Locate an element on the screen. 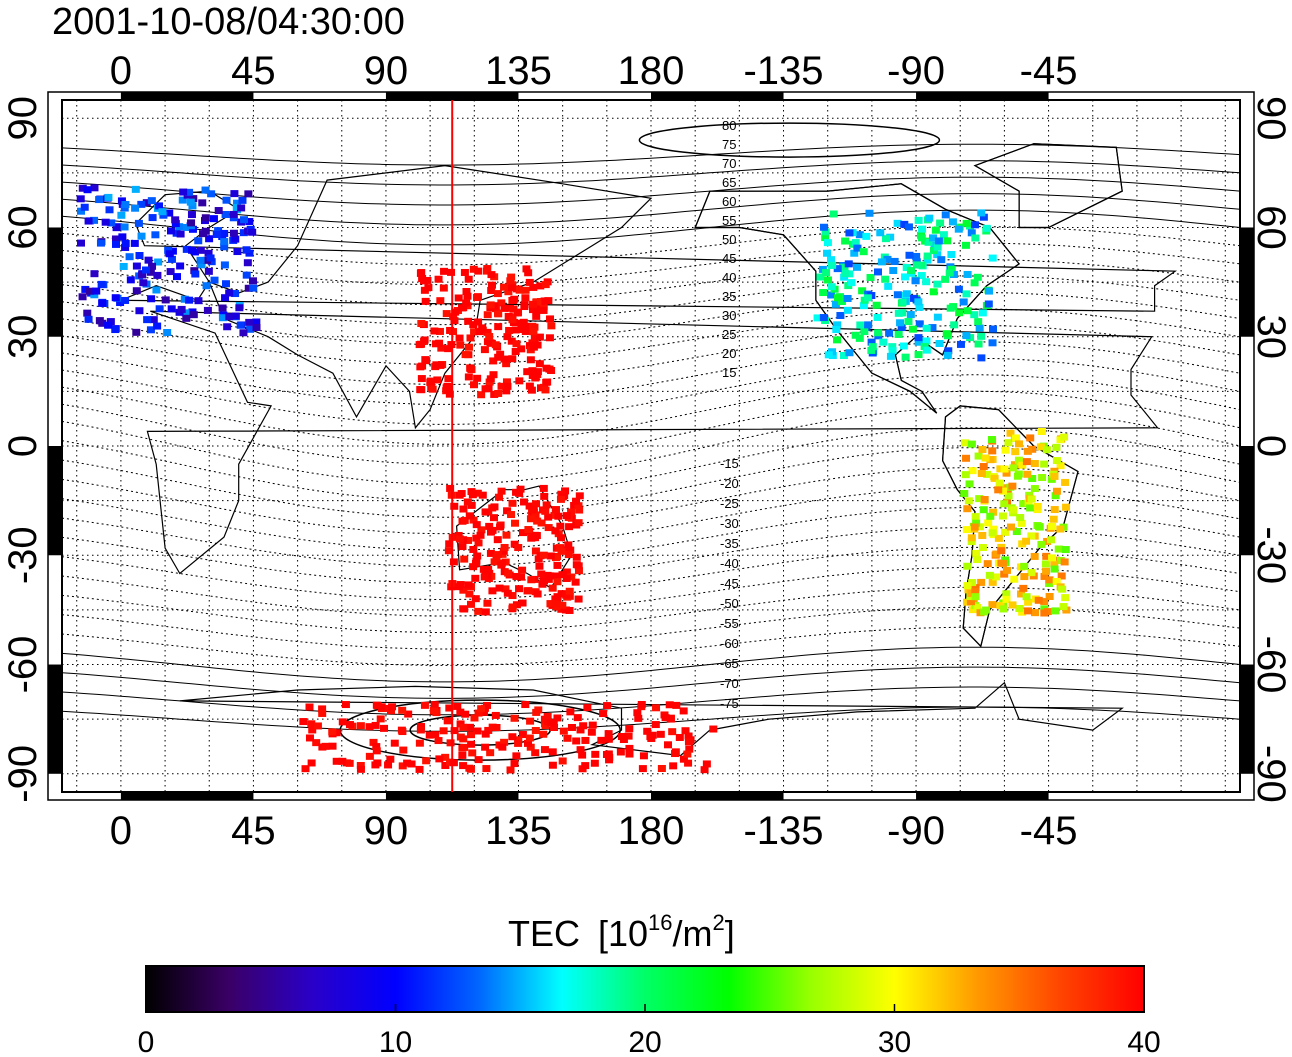 The image size is (1292, 1057). colorbar-unit-mid: /m is located at coordinates (693, 933).